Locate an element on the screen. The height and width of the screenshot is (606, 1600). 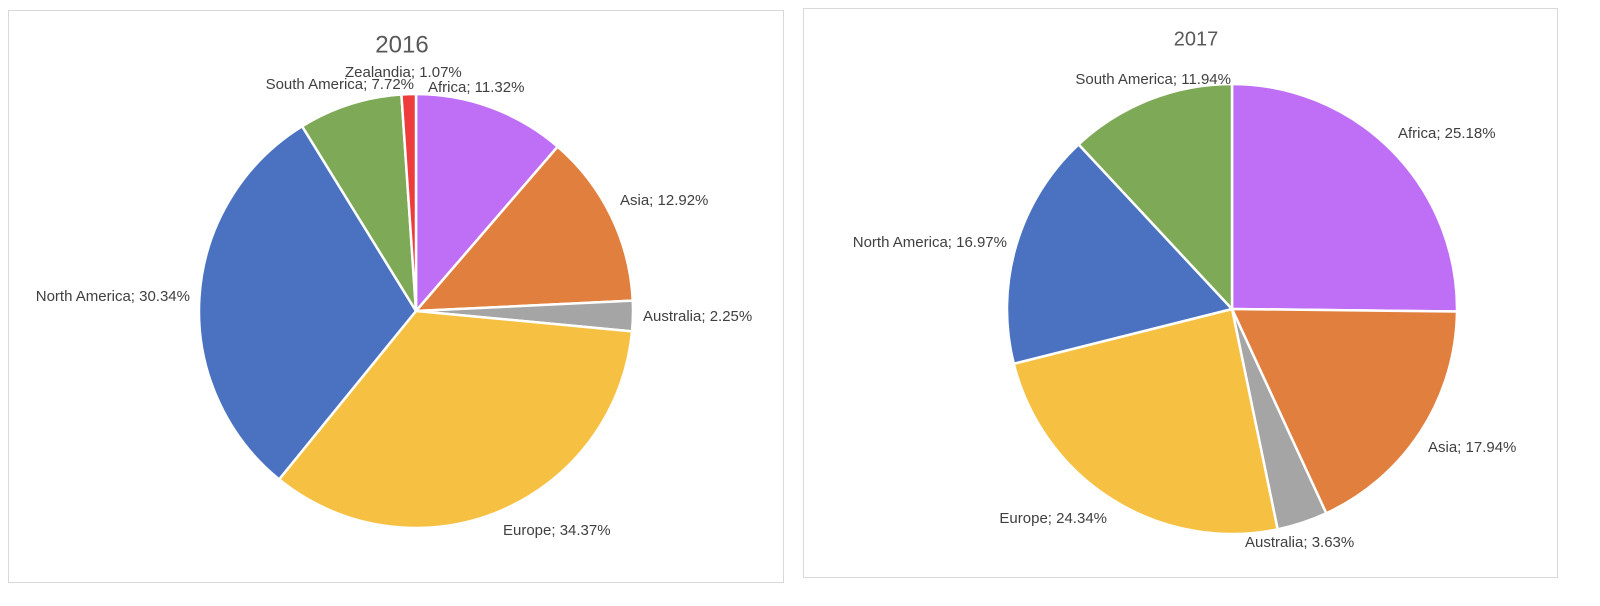
data-label: Australia; 3.63% is located at coordinates (1299, 542).